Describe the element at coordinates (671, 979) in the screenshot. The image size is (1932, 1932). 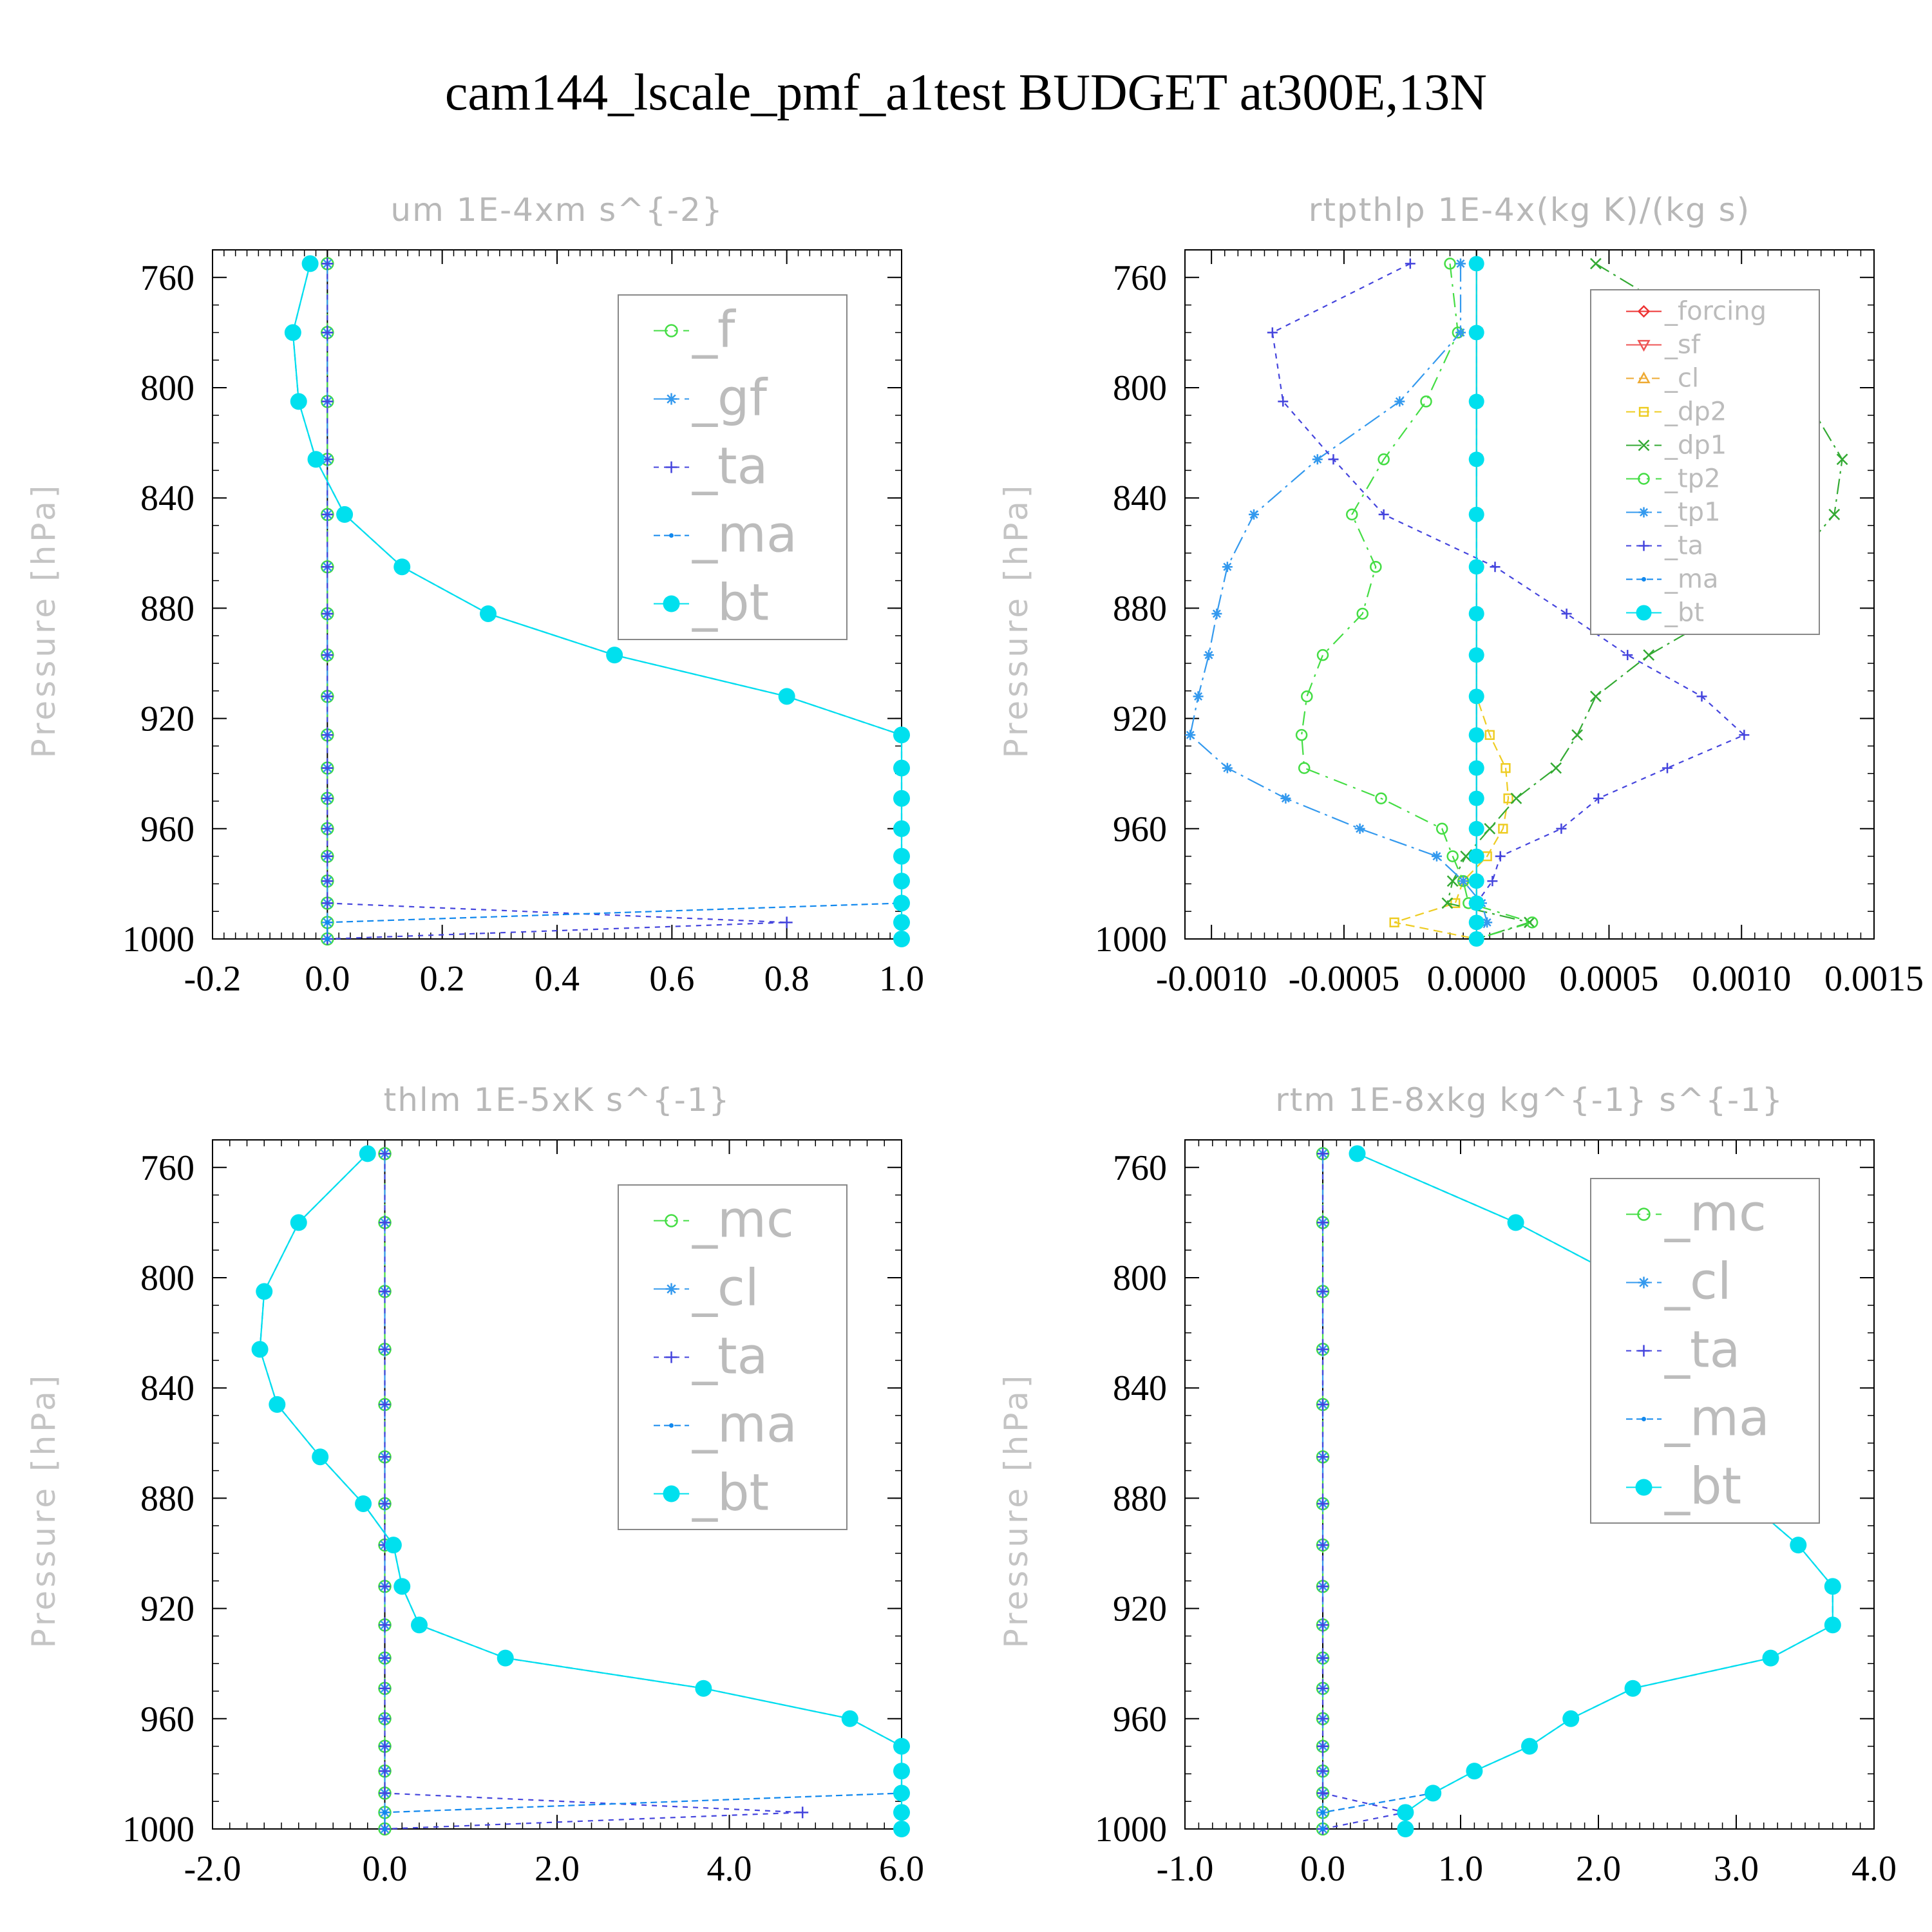
I see `x-tick-label: 0.6` at that location.